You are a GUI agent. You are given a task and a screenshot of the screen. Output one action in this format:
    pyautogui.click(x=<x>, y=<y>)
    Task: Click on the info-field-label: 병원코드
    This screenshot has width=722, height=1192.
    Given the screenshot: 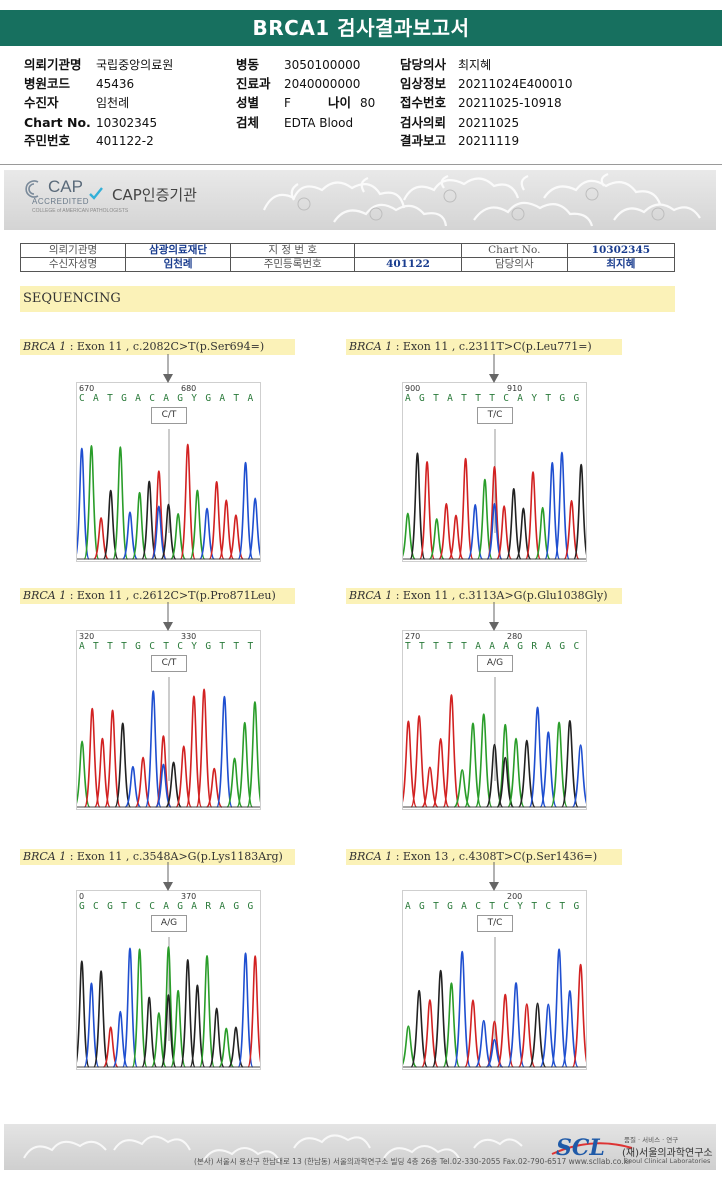 What is the action you would take?
    pyautogui.click(x=47, y=83)
    